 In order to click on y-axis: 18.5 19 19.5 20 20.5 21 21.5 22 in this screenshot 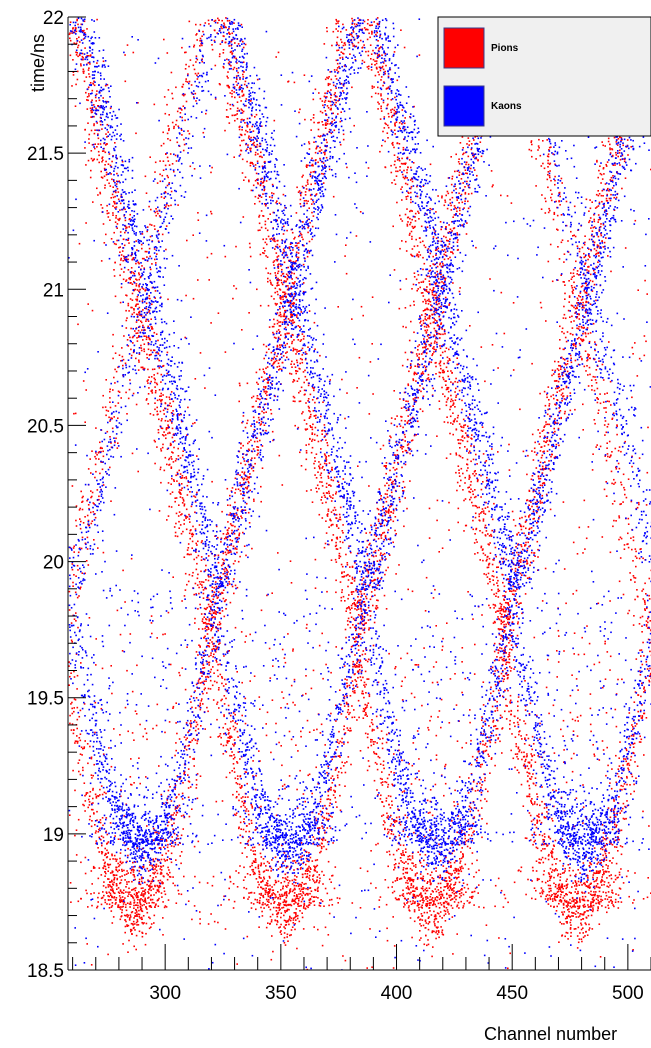, I will do `click(56, 495)`.